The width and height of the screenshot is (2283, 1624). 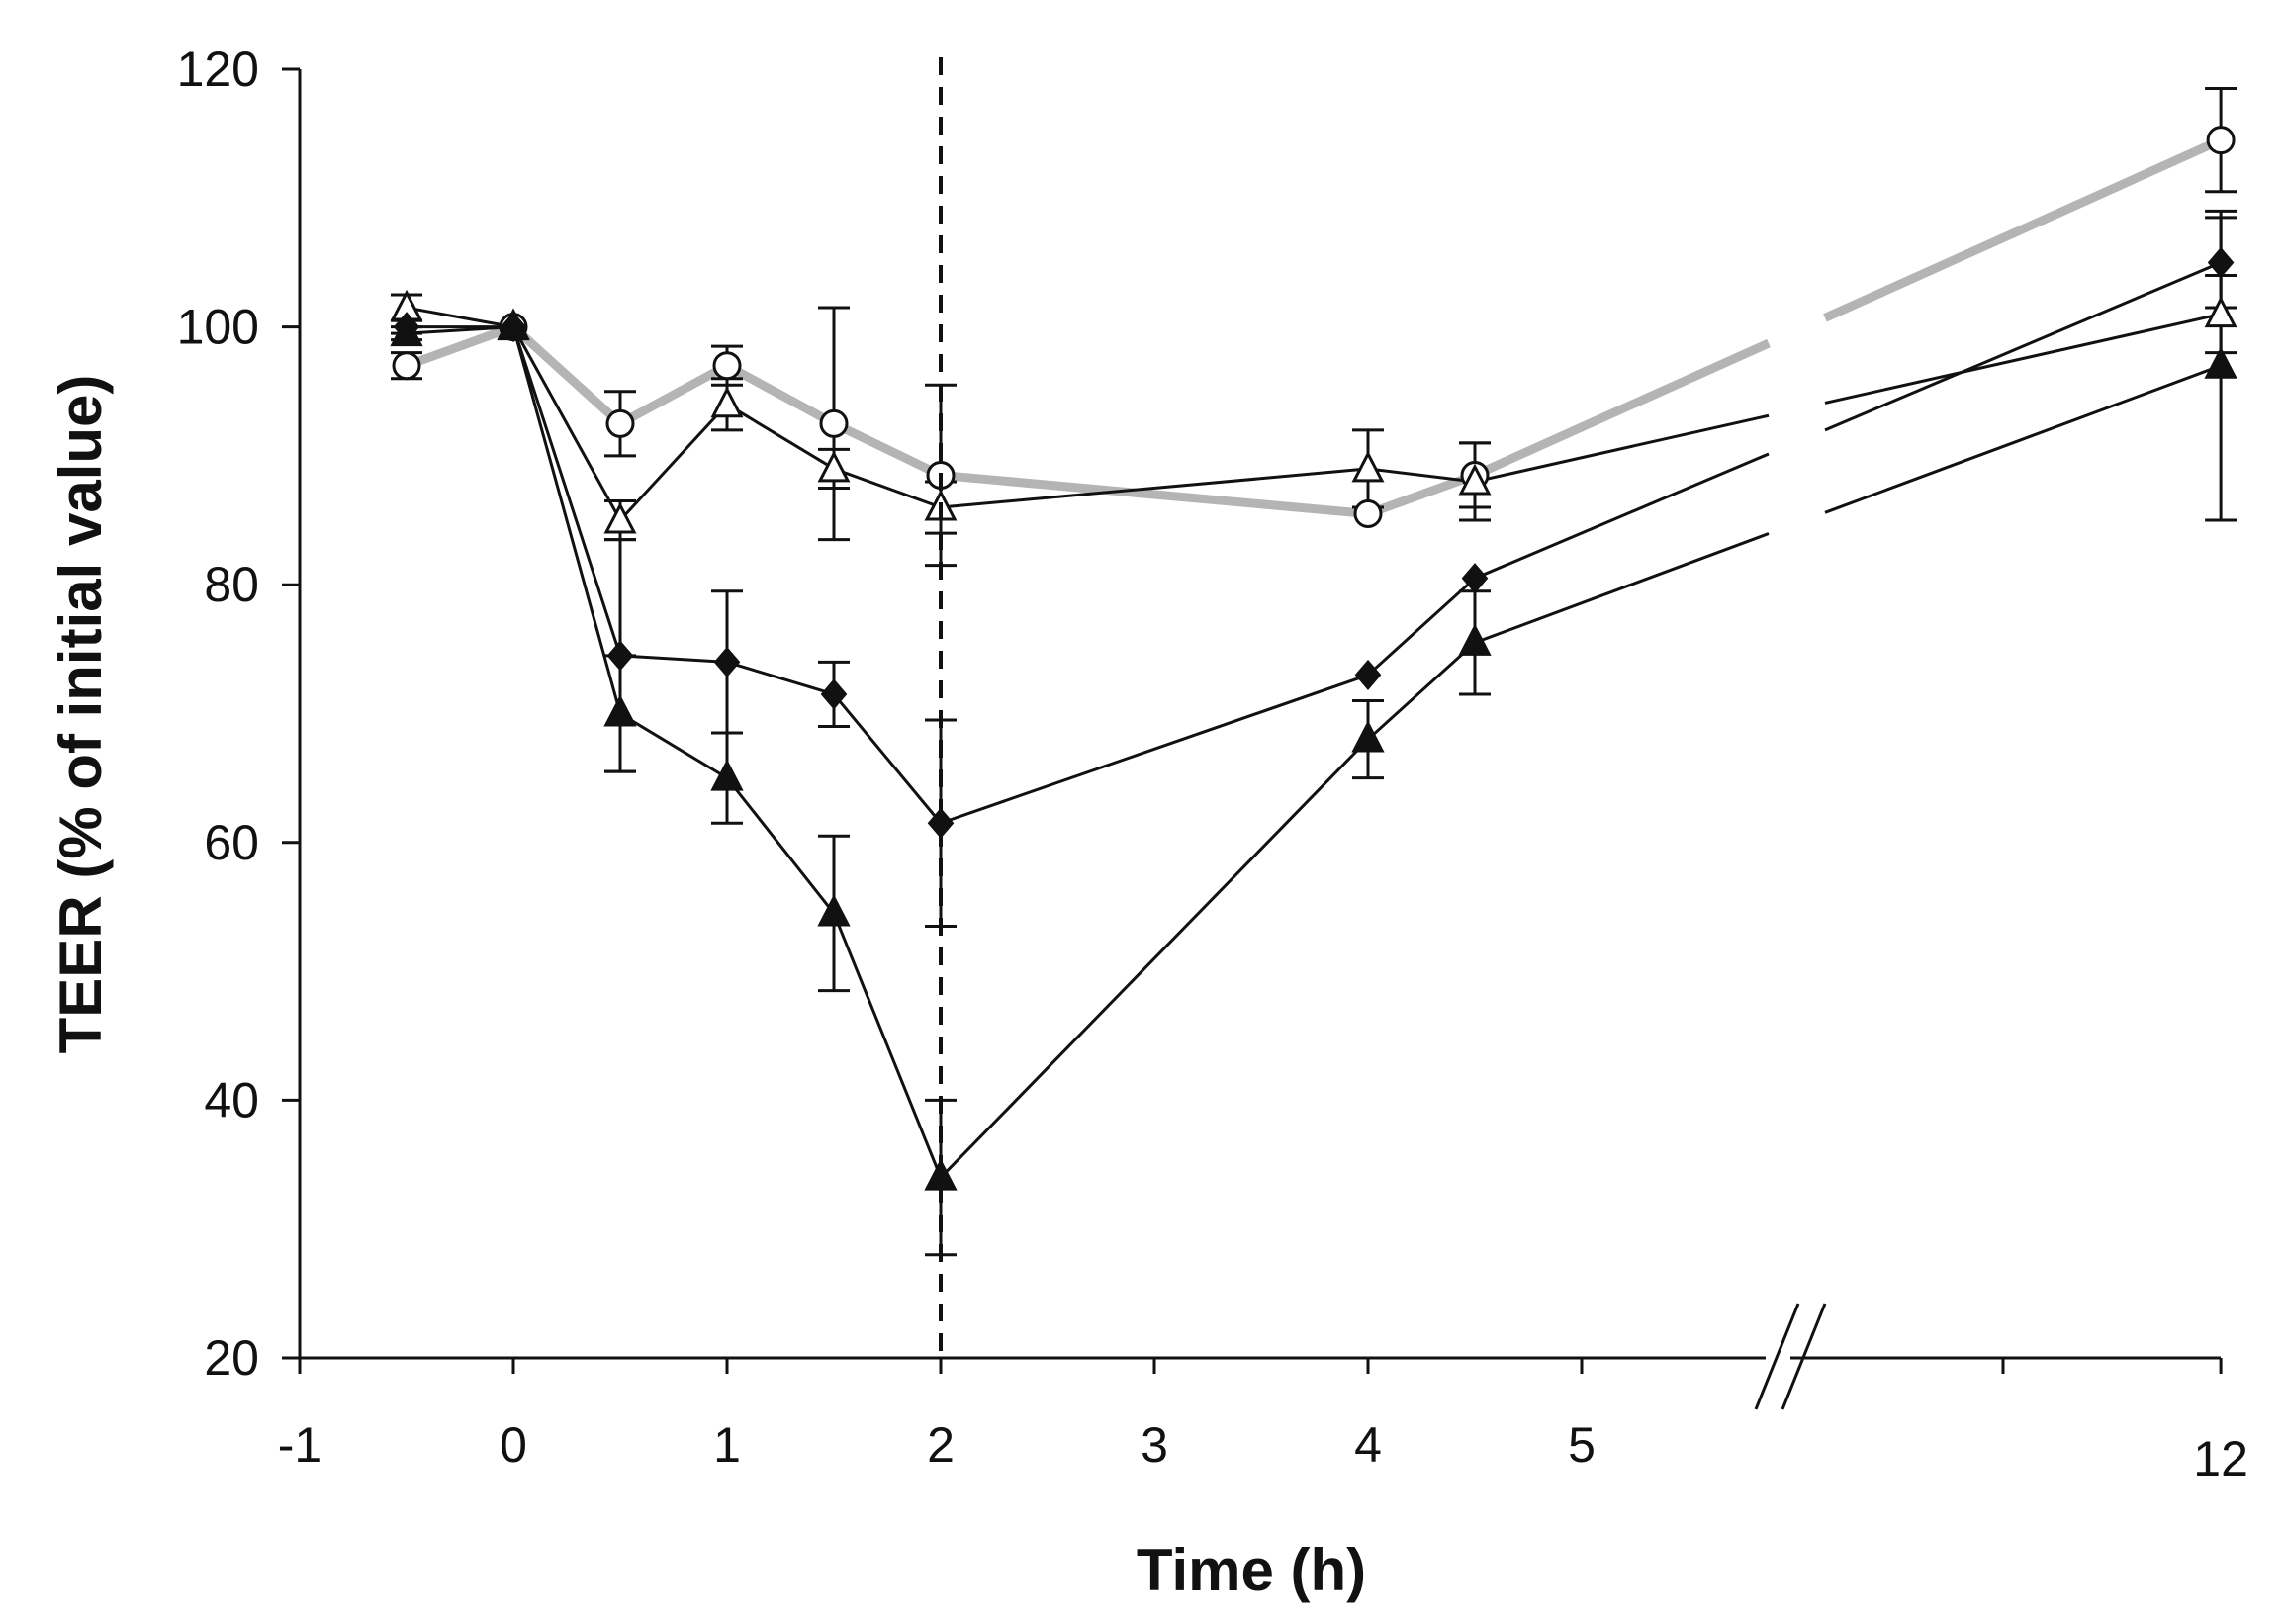 I want to click on x-axis-title: Time (h), so click(x=1251, y=1570).